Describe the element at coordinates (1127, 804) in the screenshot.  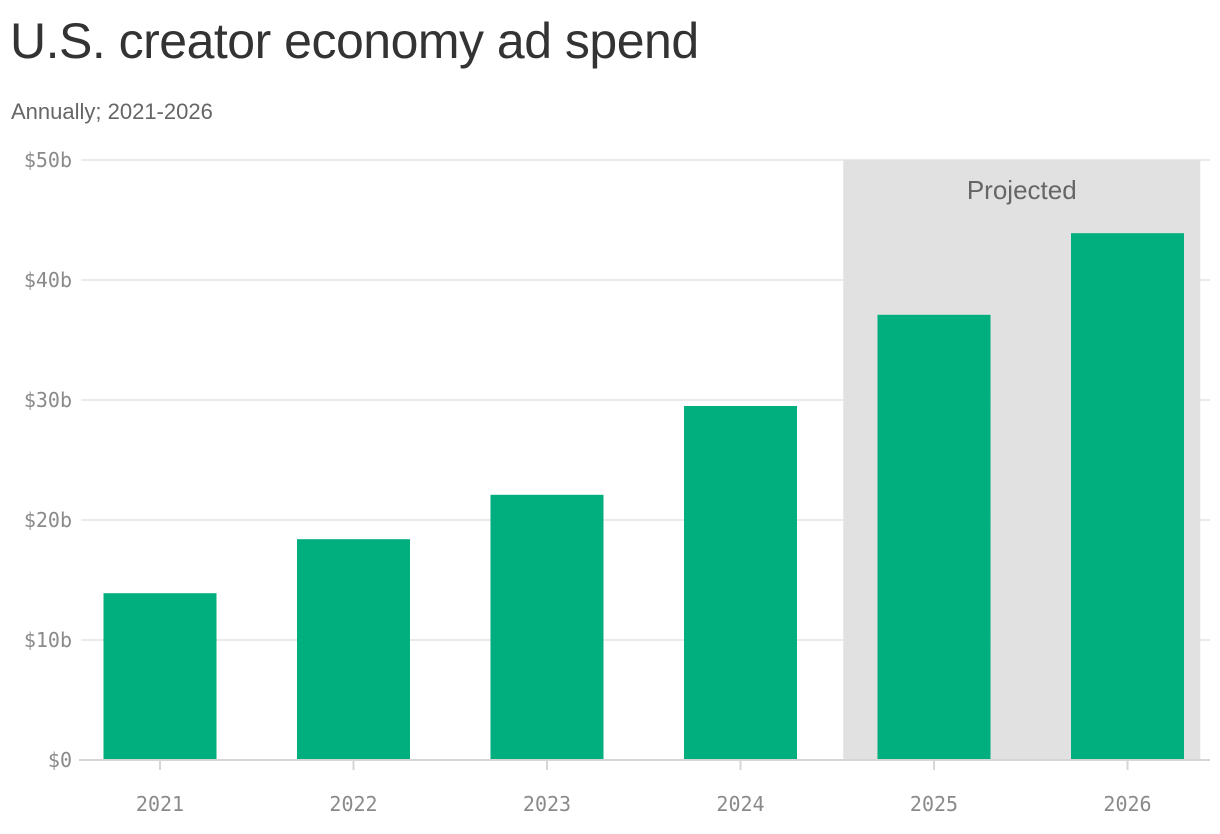
I see `x-tick-label: 2026` at that location.